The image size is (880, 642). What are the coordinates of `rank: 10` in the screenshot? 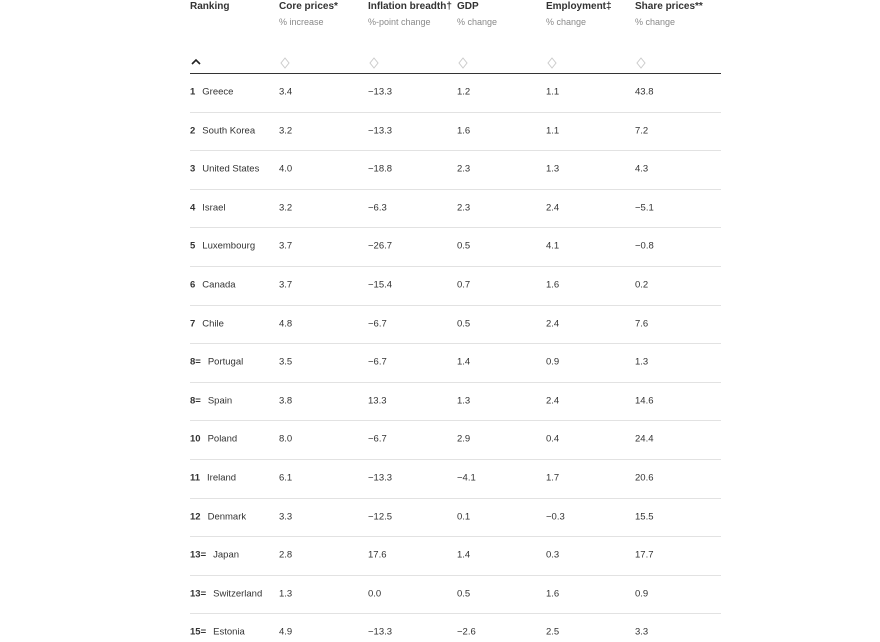 It's located at (195, 439).